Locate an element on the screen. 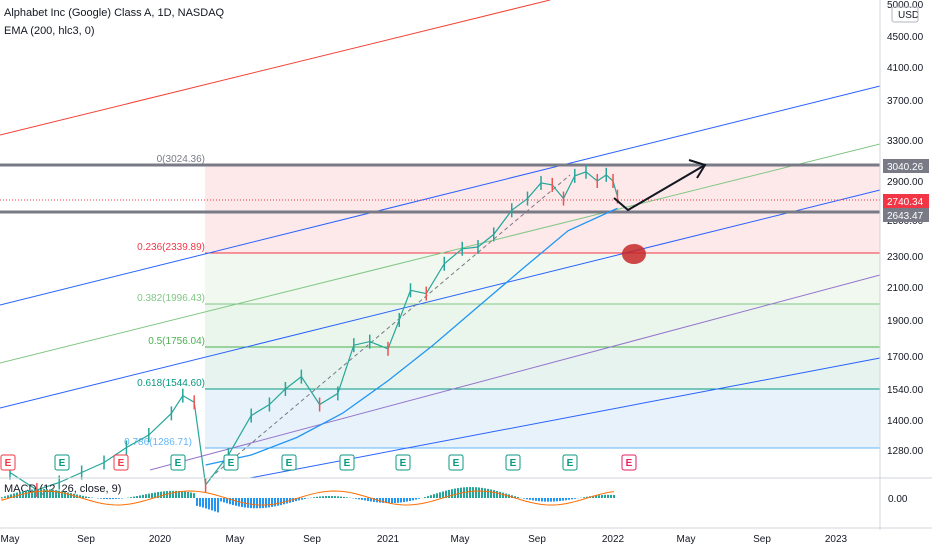 This screenshot has width=932, height=550. currency-box is located at coordinates (905, 14).